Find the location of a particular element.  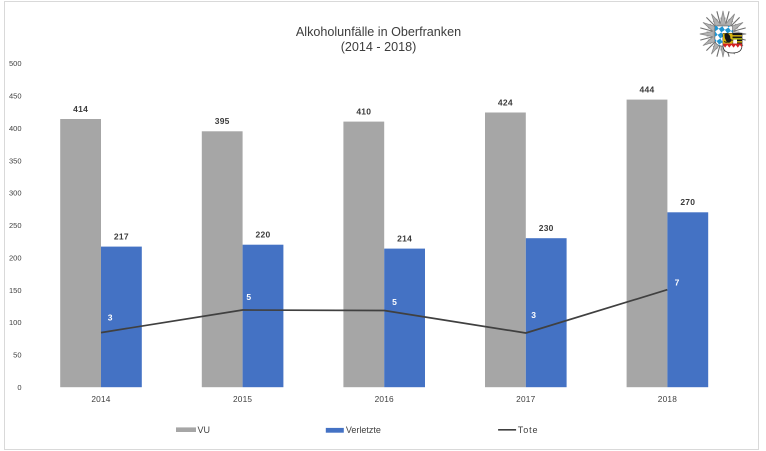

svg-text: Alkoholunfälle in Oberfranken is located at coordinates (378, 32).